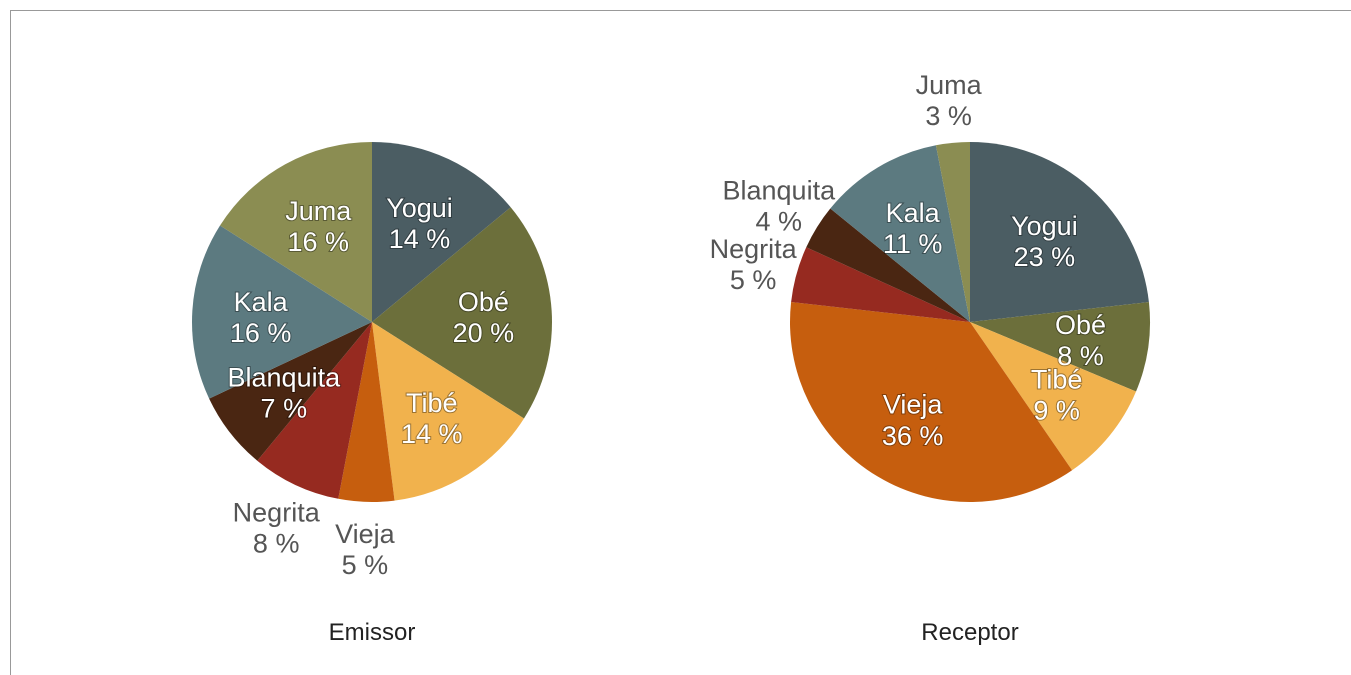  Describe the element at coordinates (913, 244) in the screenshot. I see `slice-value: 11 %` at that location.